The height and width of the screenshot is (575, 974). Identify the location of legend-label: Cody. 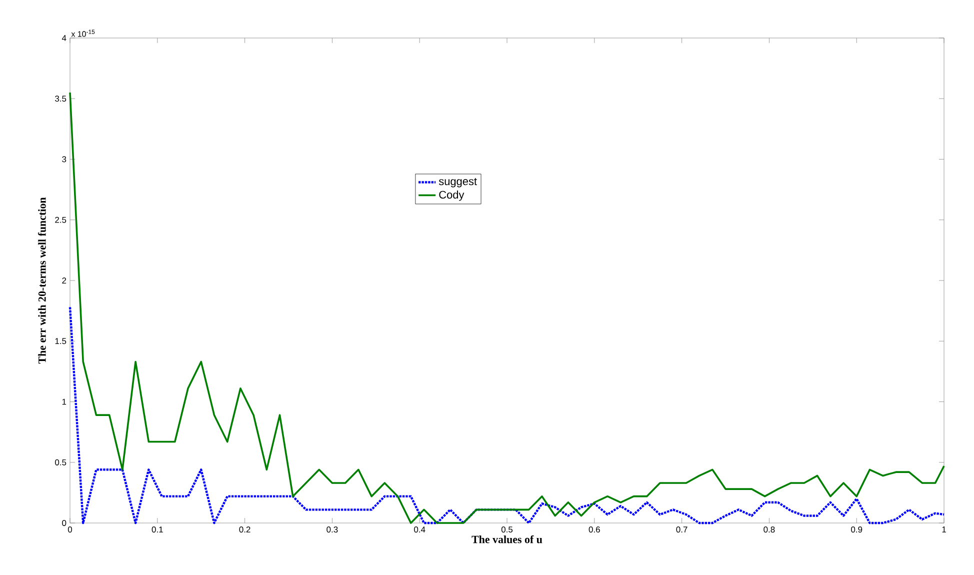
(451, 195).